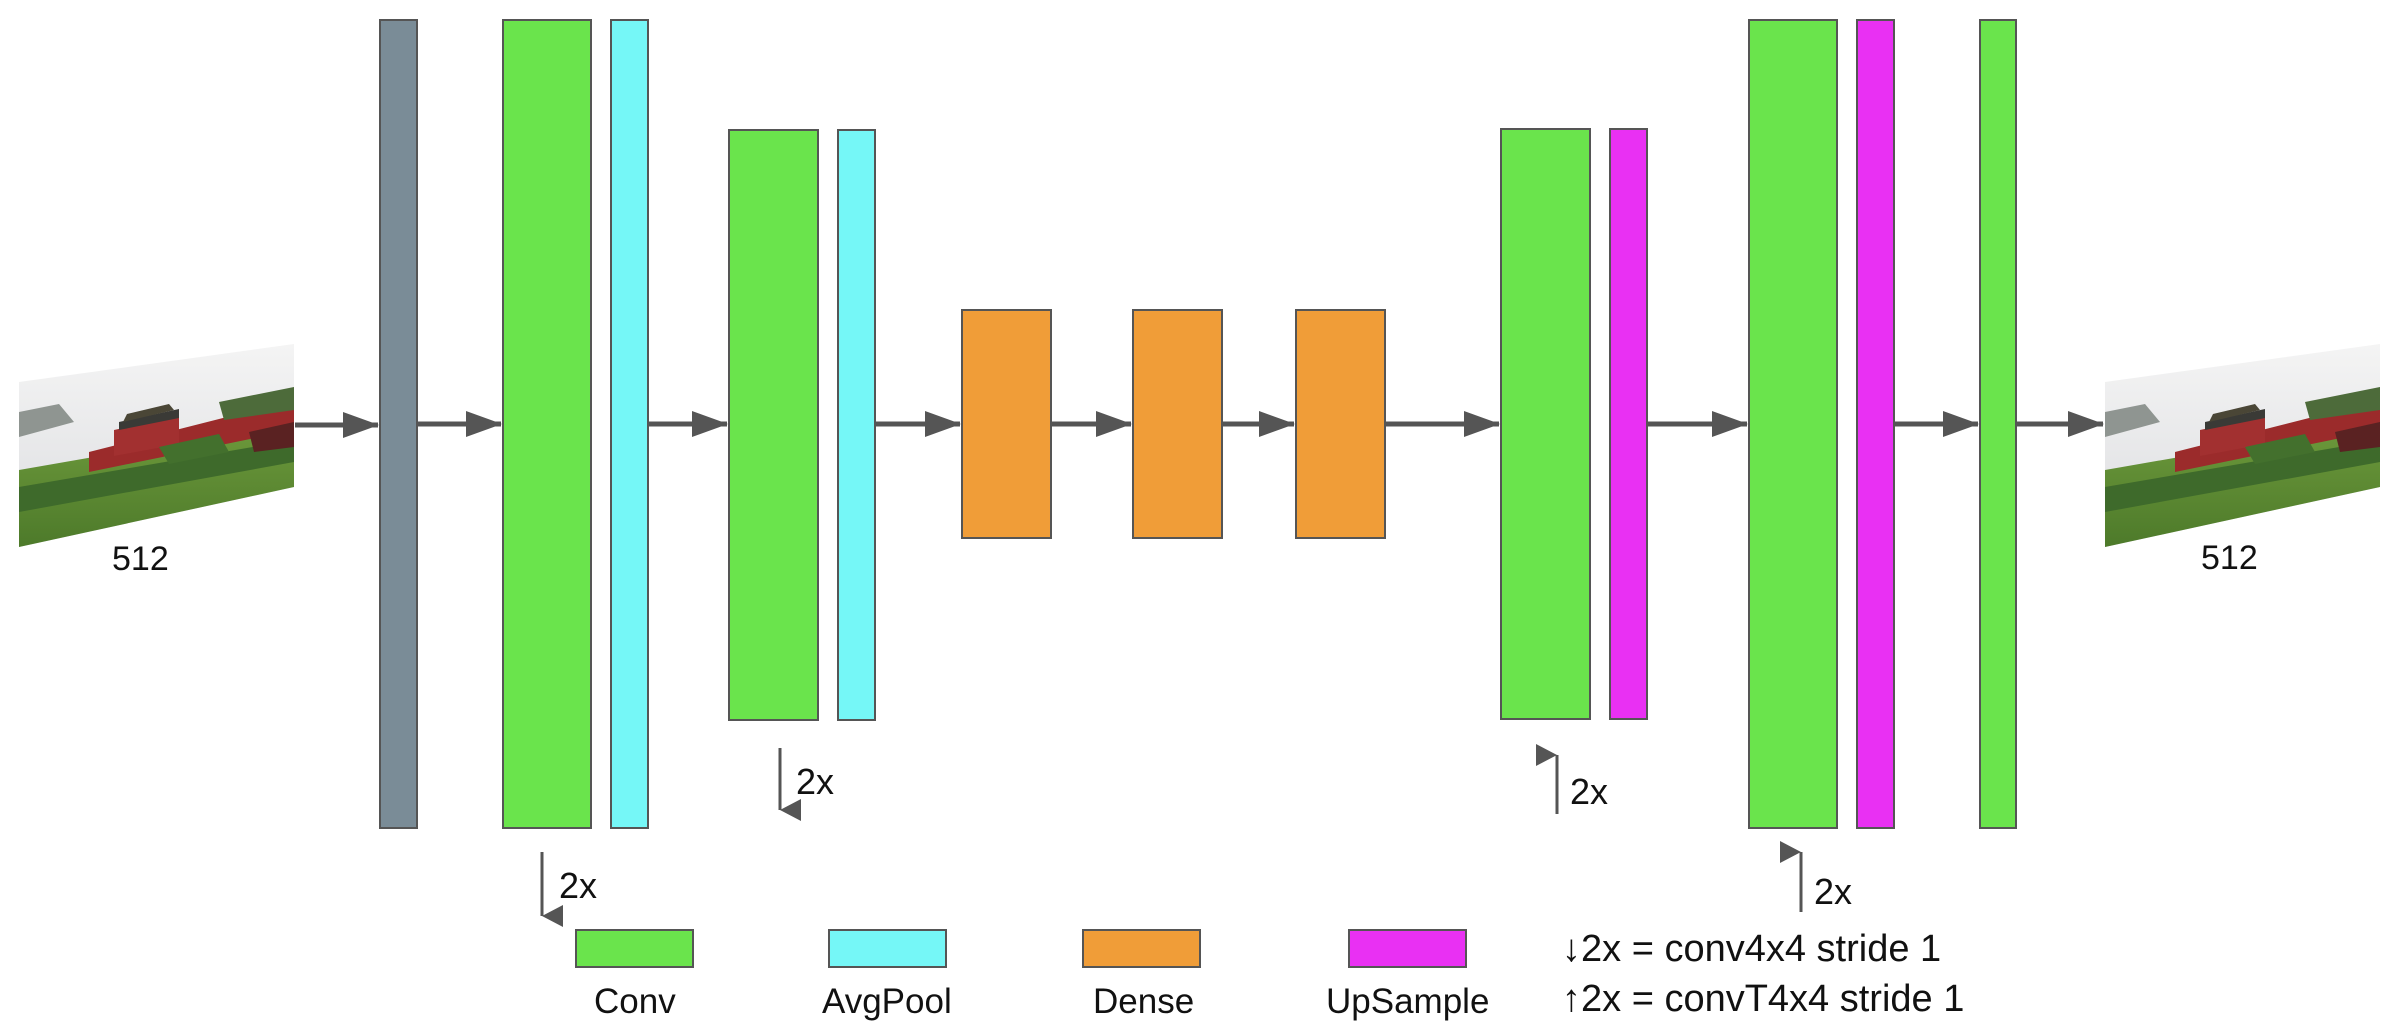  I want to click on repeat-label-enc1: 2x, so click(578, 885).